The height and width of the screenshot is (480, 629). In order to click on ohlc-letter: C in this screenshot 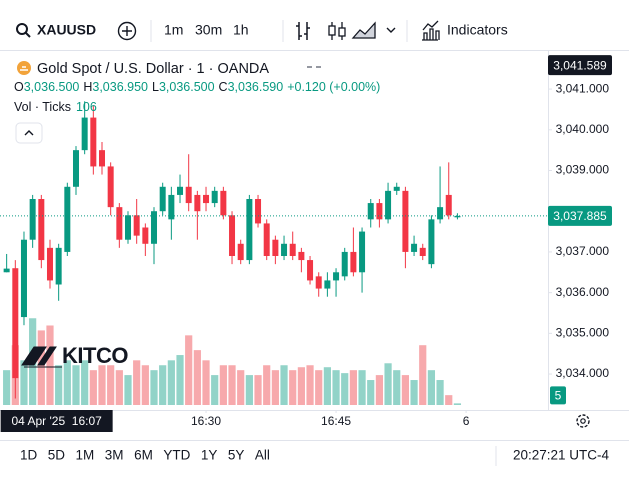, I will do `click(223, 87)`.